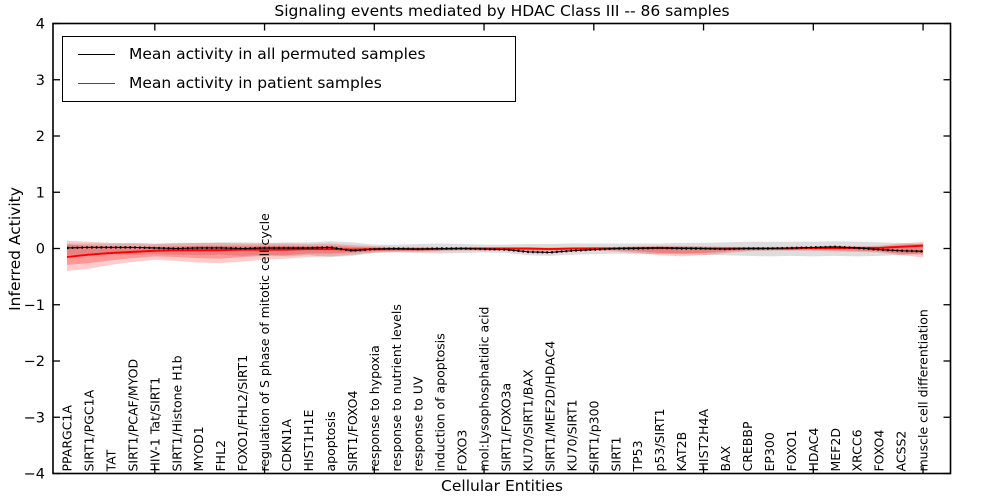  What do you see at coordinates (549, 406) in the screenshot?
I see `x-category-label: SIRT1/MEF2D/HDAC4` at bounding box center [549, 406].